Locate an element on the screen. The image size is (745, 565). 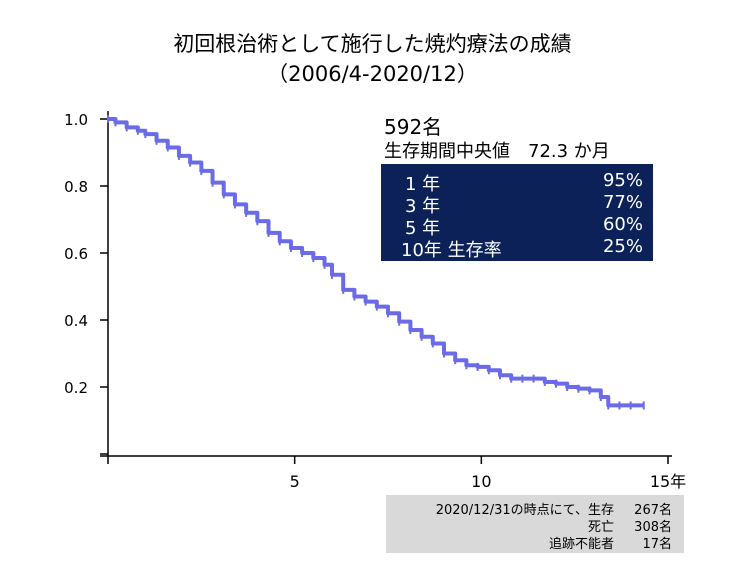
note-dead: 死亡 308名 is located at coordinates (630, 525).